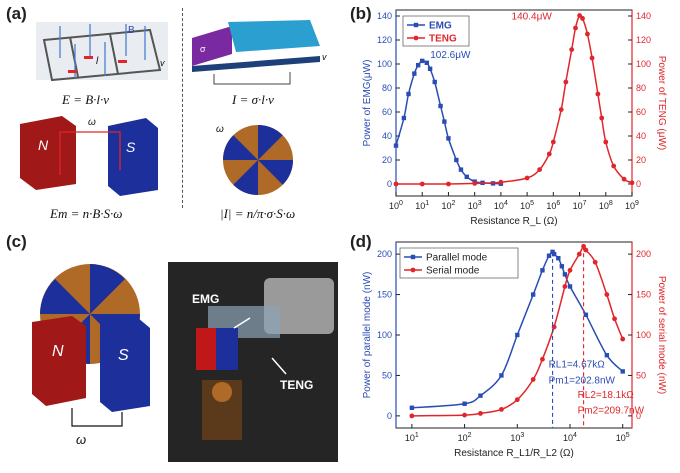  I want to click on setup-photo: EMG TENG, so click(253, 362).